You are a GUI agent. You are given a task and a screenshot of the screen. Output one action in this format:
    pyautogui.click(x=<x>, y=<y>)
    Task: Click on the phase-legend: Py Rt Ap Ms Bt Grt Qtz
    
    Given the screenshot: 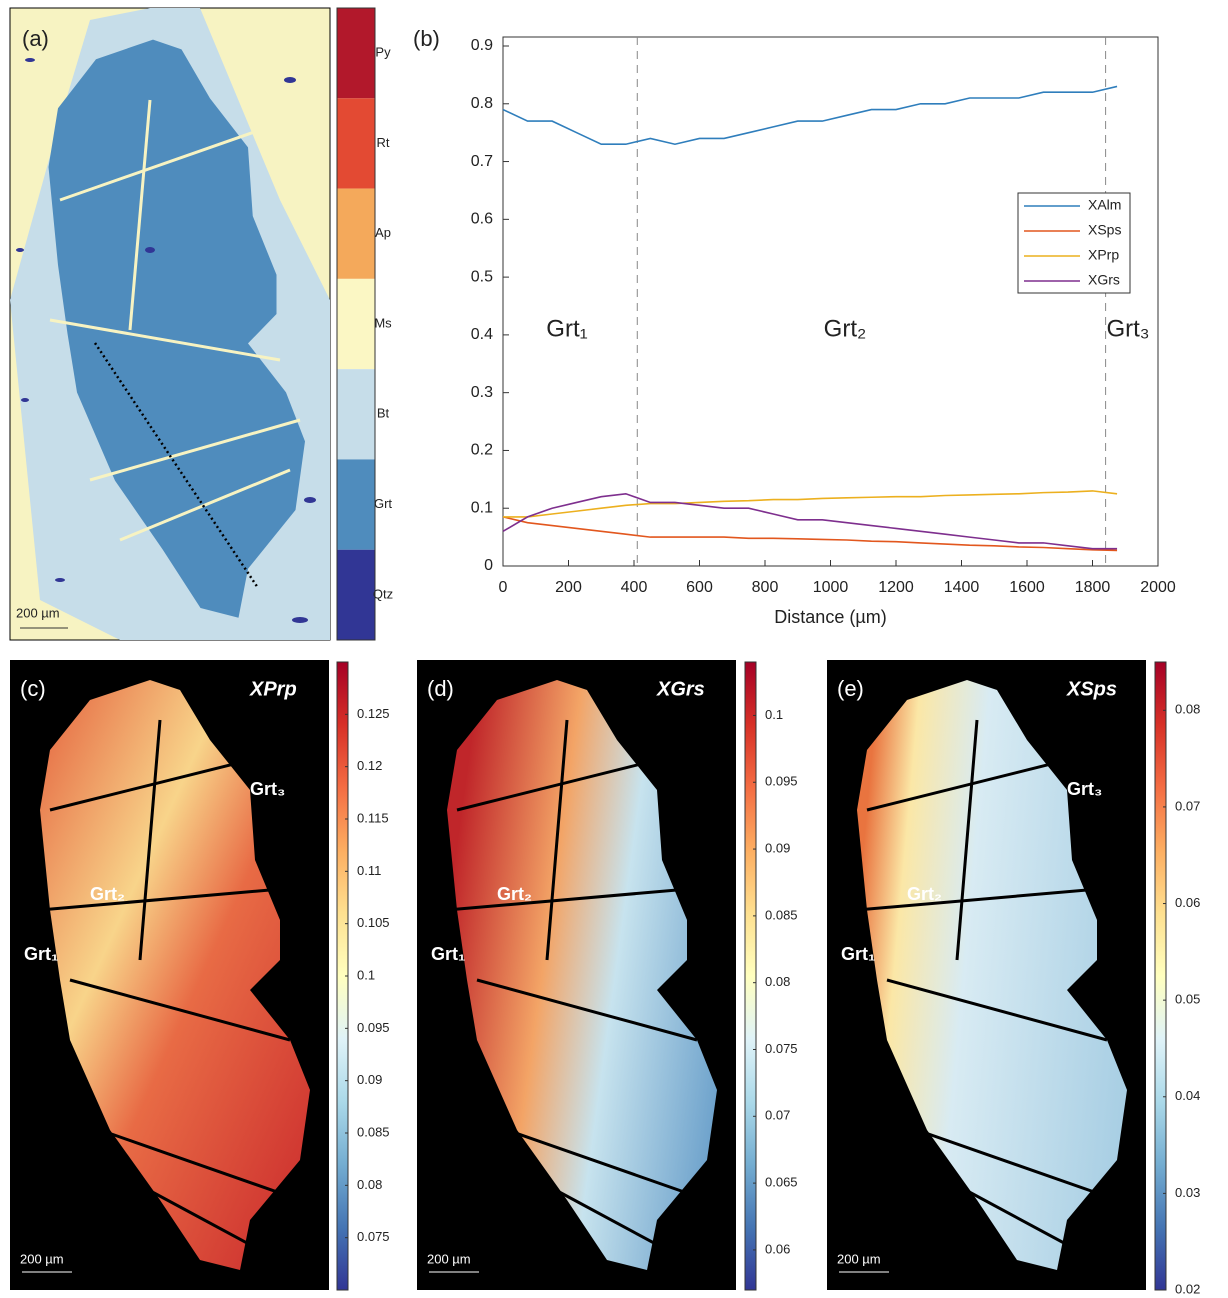 What is the action you would take?
    pyautogui.click(x=364, y=324)
    